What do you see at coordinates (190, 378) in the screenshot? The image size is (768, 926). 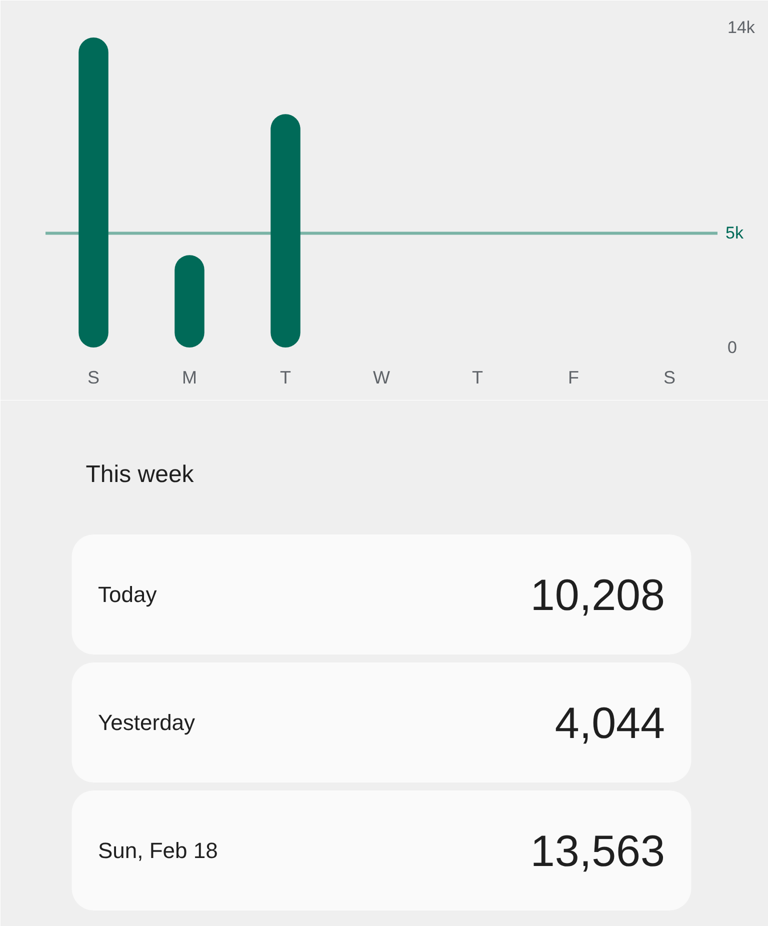 I see `x-tick-label: M` at bounding box center [190, 378].